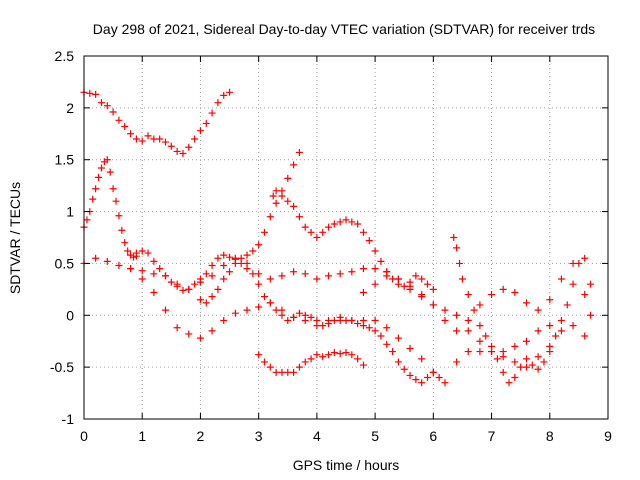 The width and height of the screenshot is (640, 480). I want to click on y-tick-label: 2.5, so click(65, 56).